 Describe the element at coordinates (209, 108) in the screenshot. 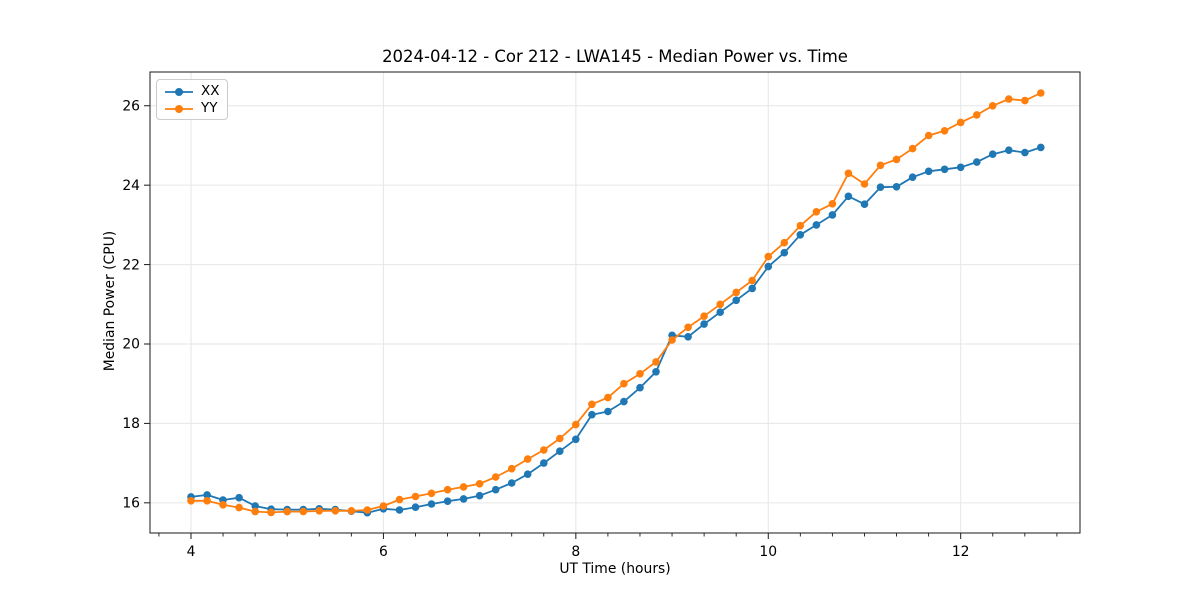

I see `legend-label-yy: YY` at that location.